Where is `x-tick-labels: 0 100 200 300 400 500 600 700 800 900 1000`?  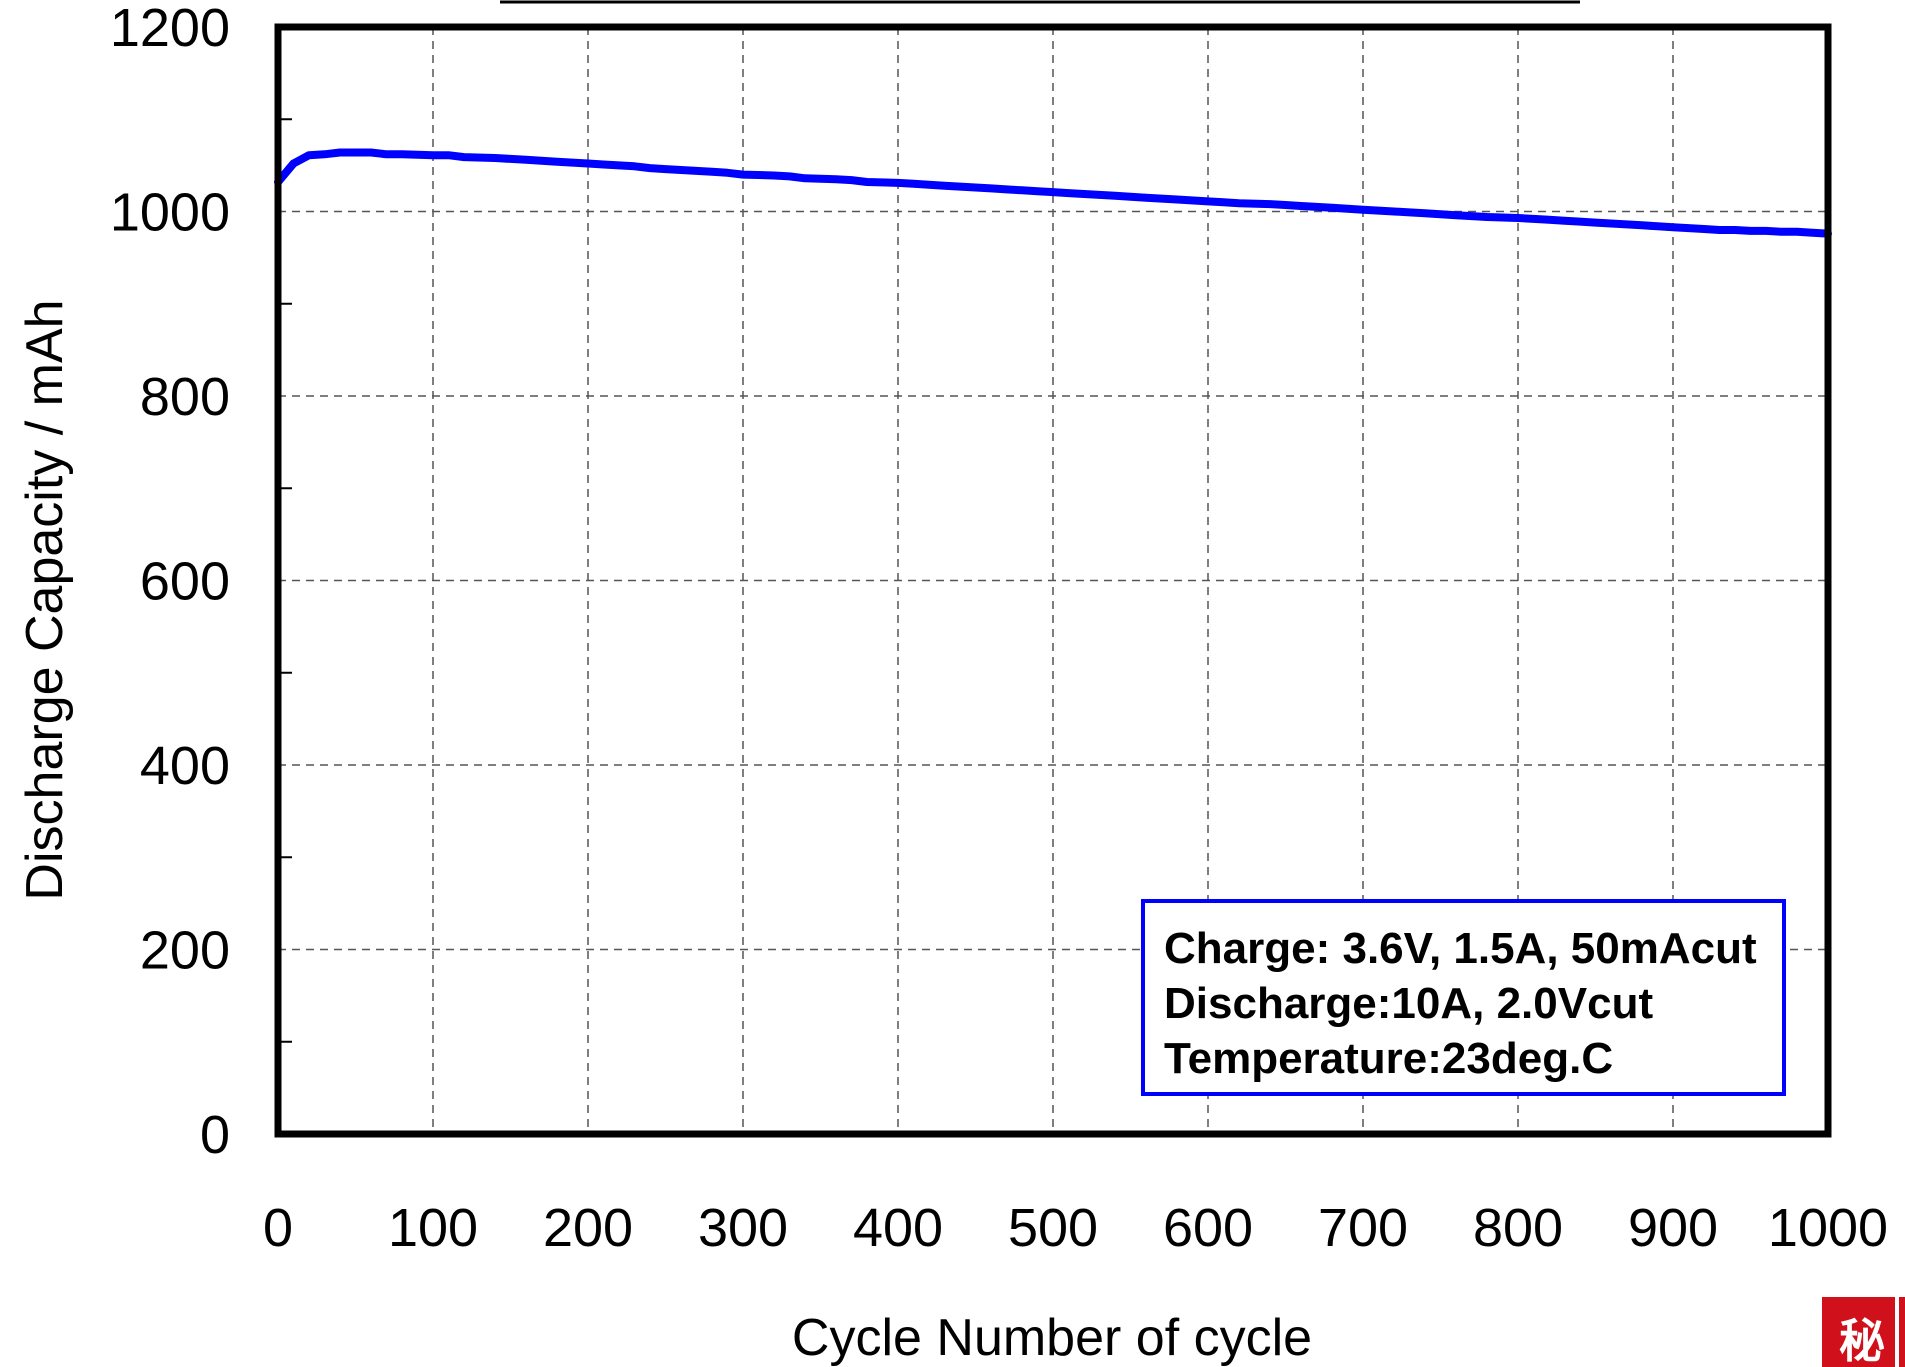
x-tick-labels: 0 100 200 300 400 500 600 700 800 900 1000 is located at coordinates (1075, 1228).